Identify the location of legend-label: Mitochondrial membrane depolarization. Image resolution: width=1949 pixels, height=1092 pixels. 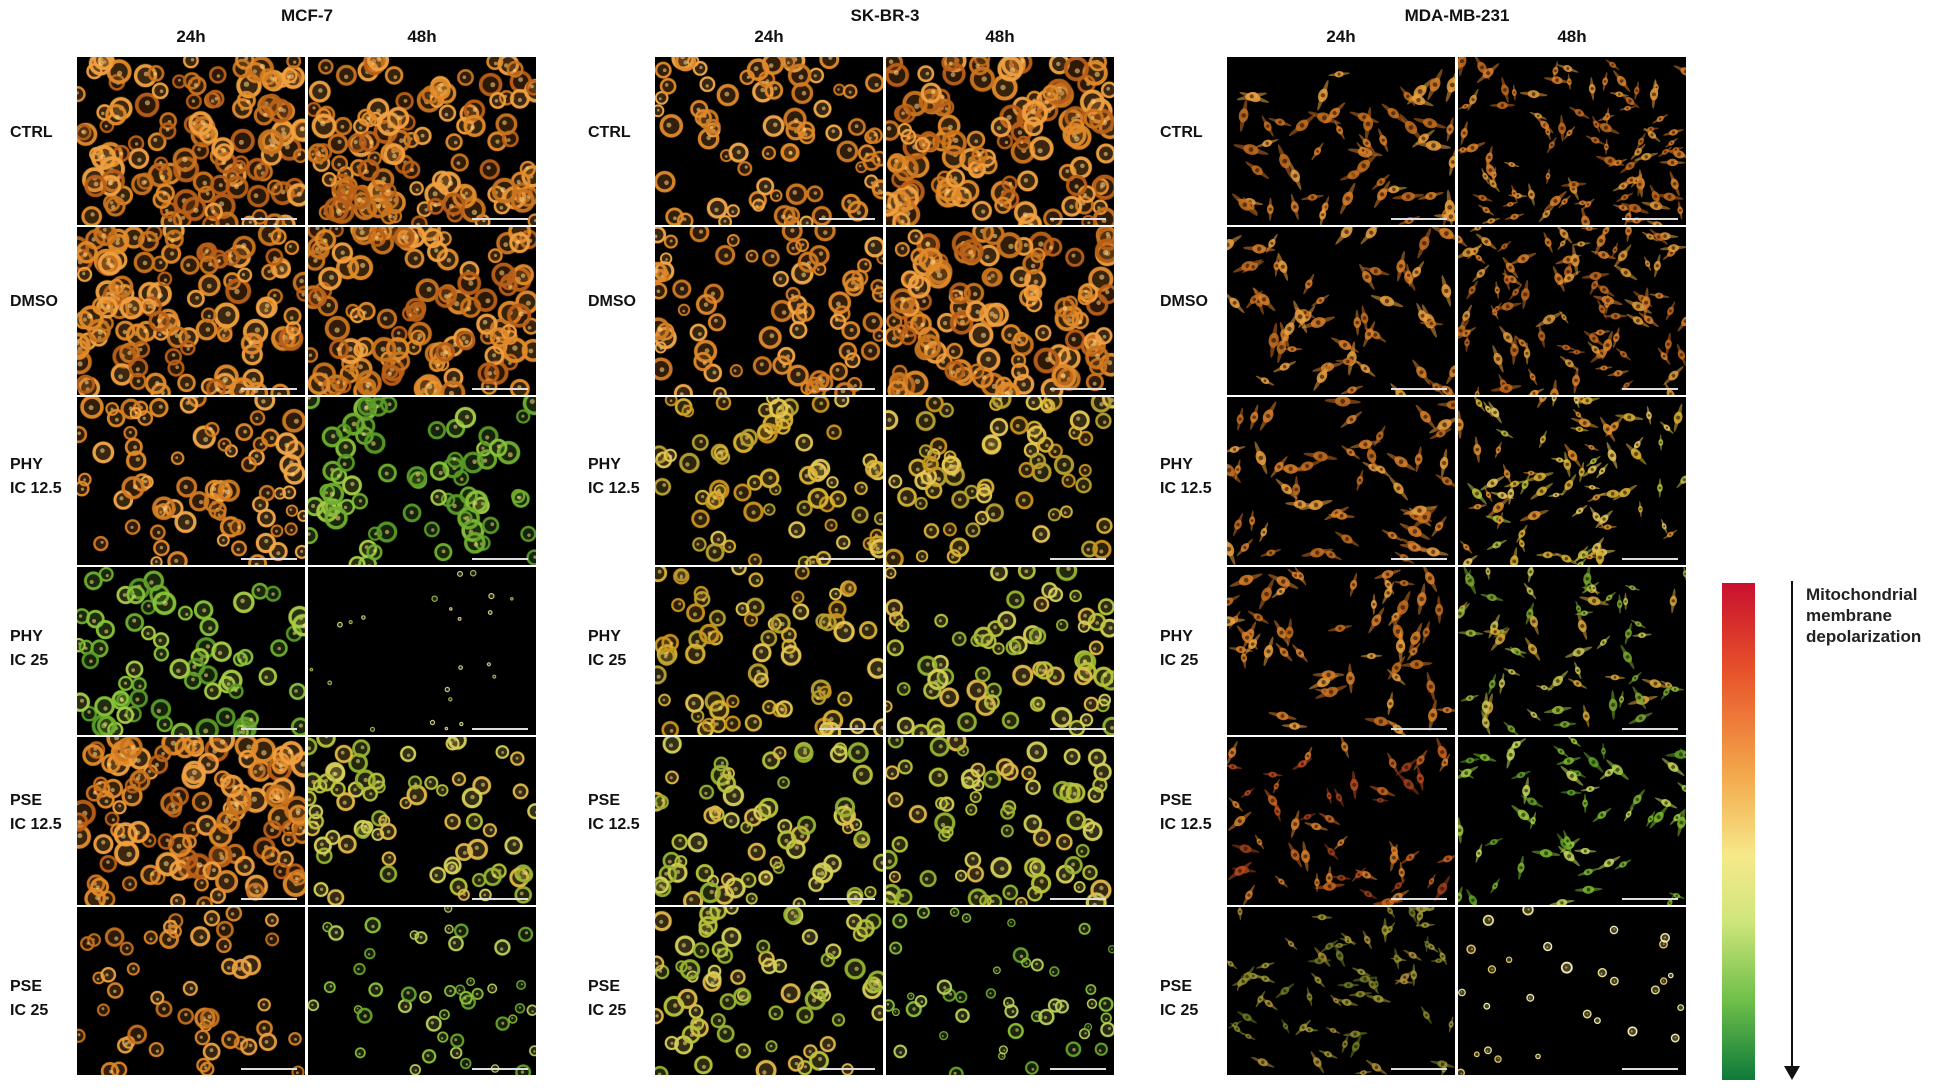
(1876, 615).